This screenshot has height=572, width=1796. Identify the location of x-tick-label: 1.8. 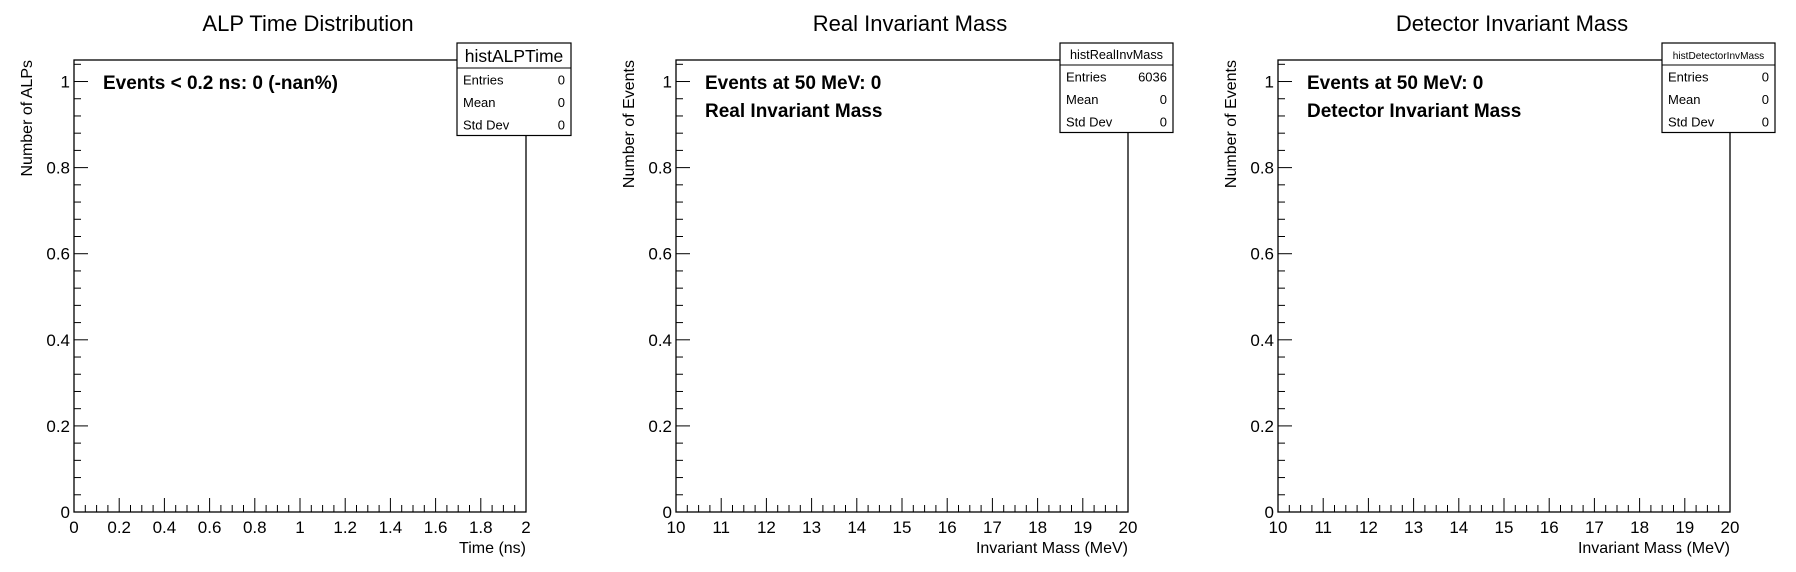
(481, 527).